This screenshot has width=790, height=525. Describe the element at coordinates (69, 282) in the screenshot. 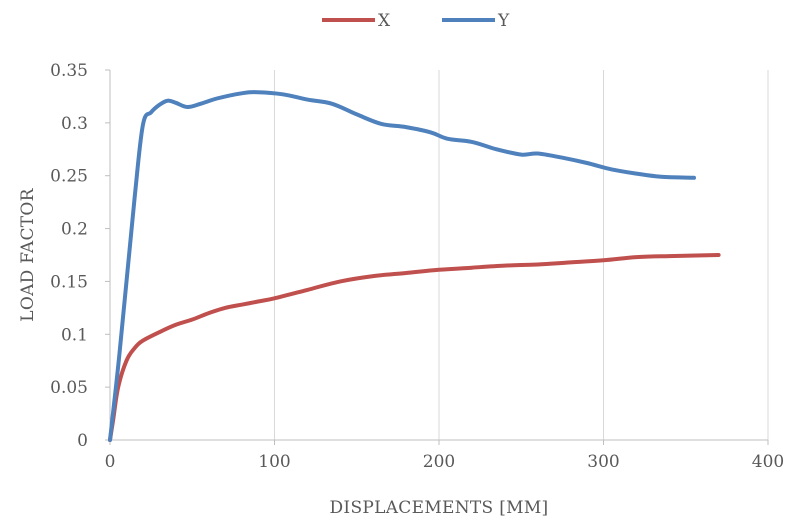

I see `y-tick-label: 0.15` at that location.